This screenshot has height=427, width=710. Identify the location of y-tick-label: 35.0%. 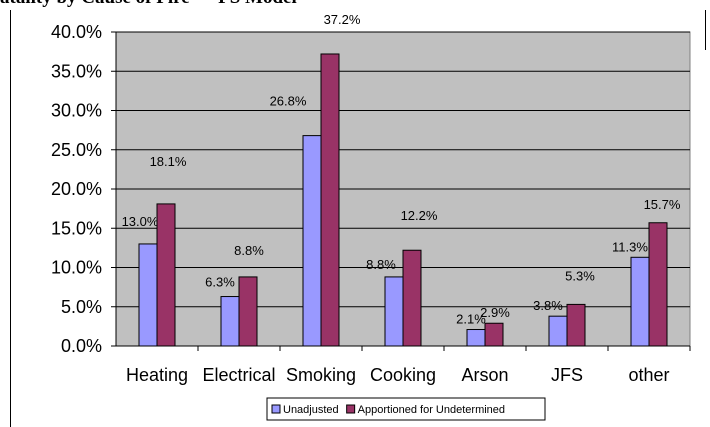
(76, 71).